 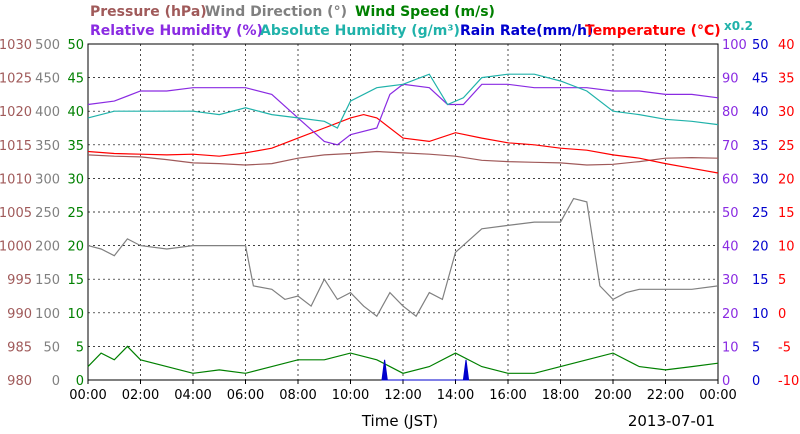 What do you see at coordinates (245, 395) in the screenshot?
I see `x-tick-label: 06:00` at bounding box center [245, 395].